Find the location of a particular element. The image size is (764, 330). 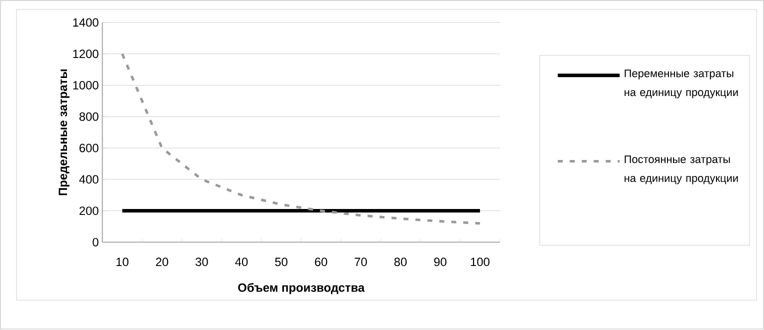

x-tick-label: 20 is located at coordinates (162, 262).